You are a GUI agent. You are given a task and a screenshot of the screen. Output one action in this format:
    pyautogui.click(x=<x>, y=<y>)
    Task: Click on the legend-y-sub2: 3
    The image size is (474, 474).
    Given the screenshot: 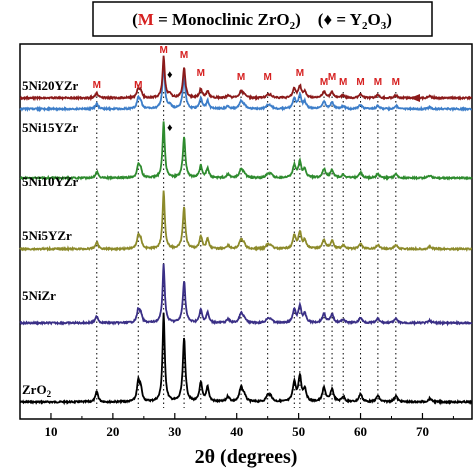 What is the action you would take?
    pyautogui.click(x=384, y=26)
    